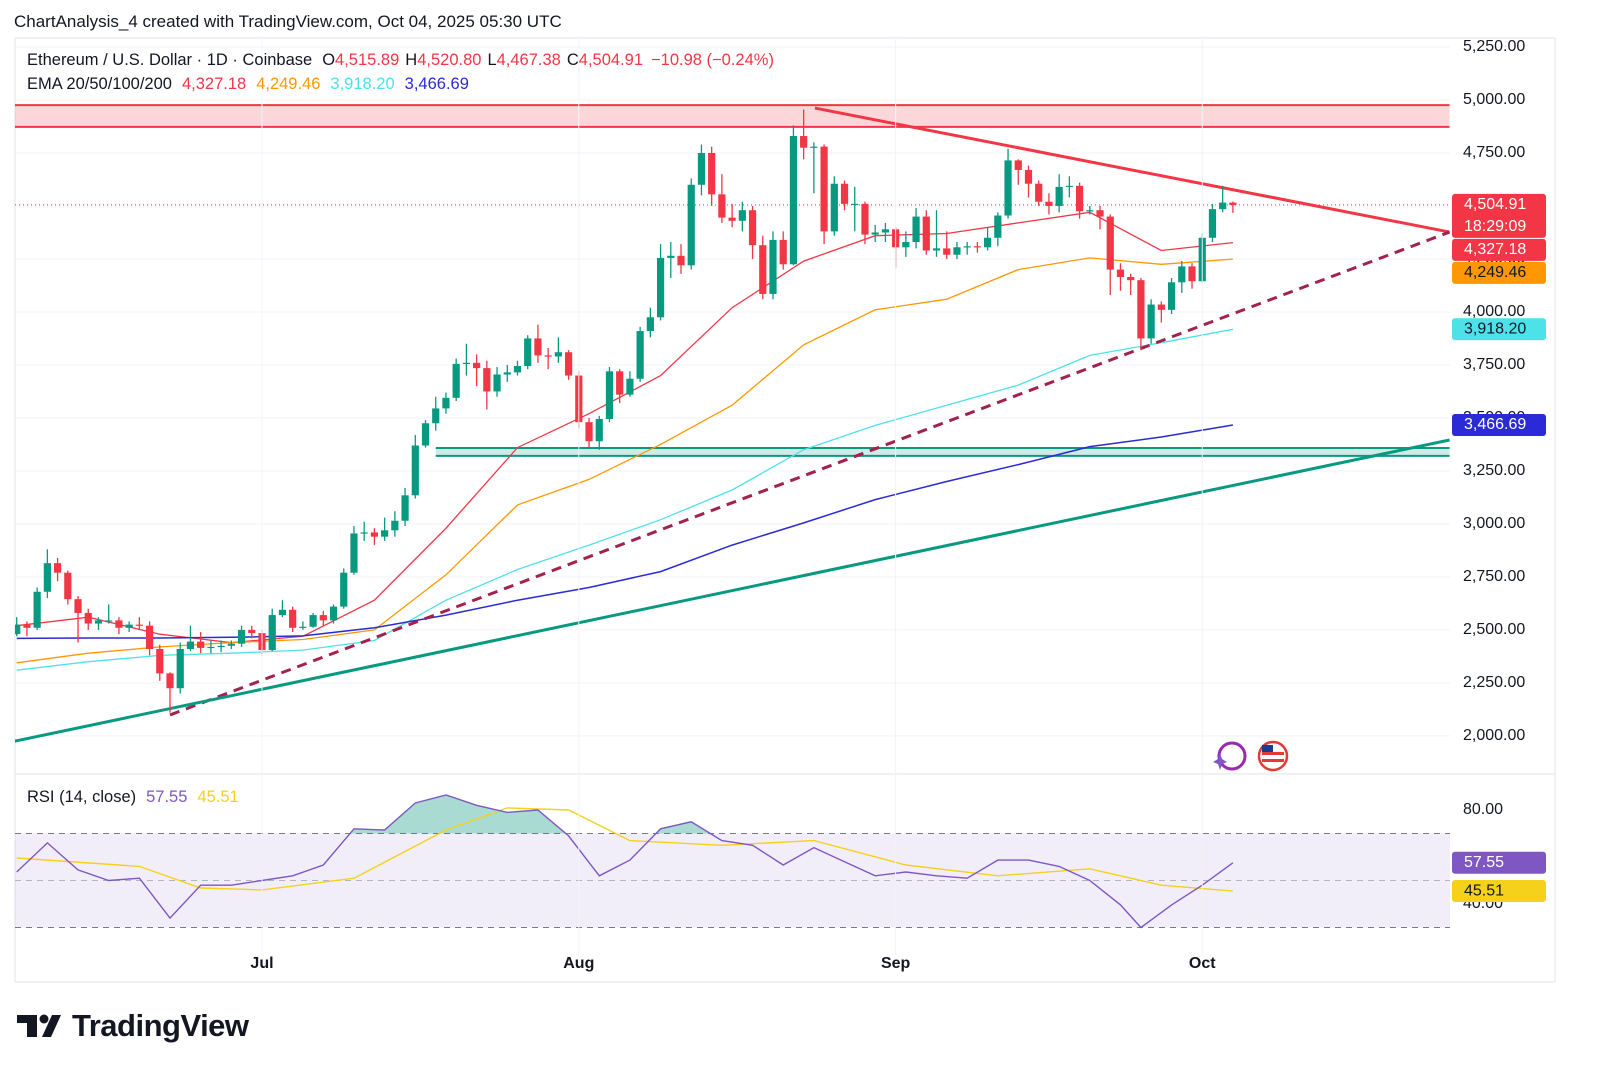  I want to click on price-tag-label: 3,918.20, so click(1495, 329).